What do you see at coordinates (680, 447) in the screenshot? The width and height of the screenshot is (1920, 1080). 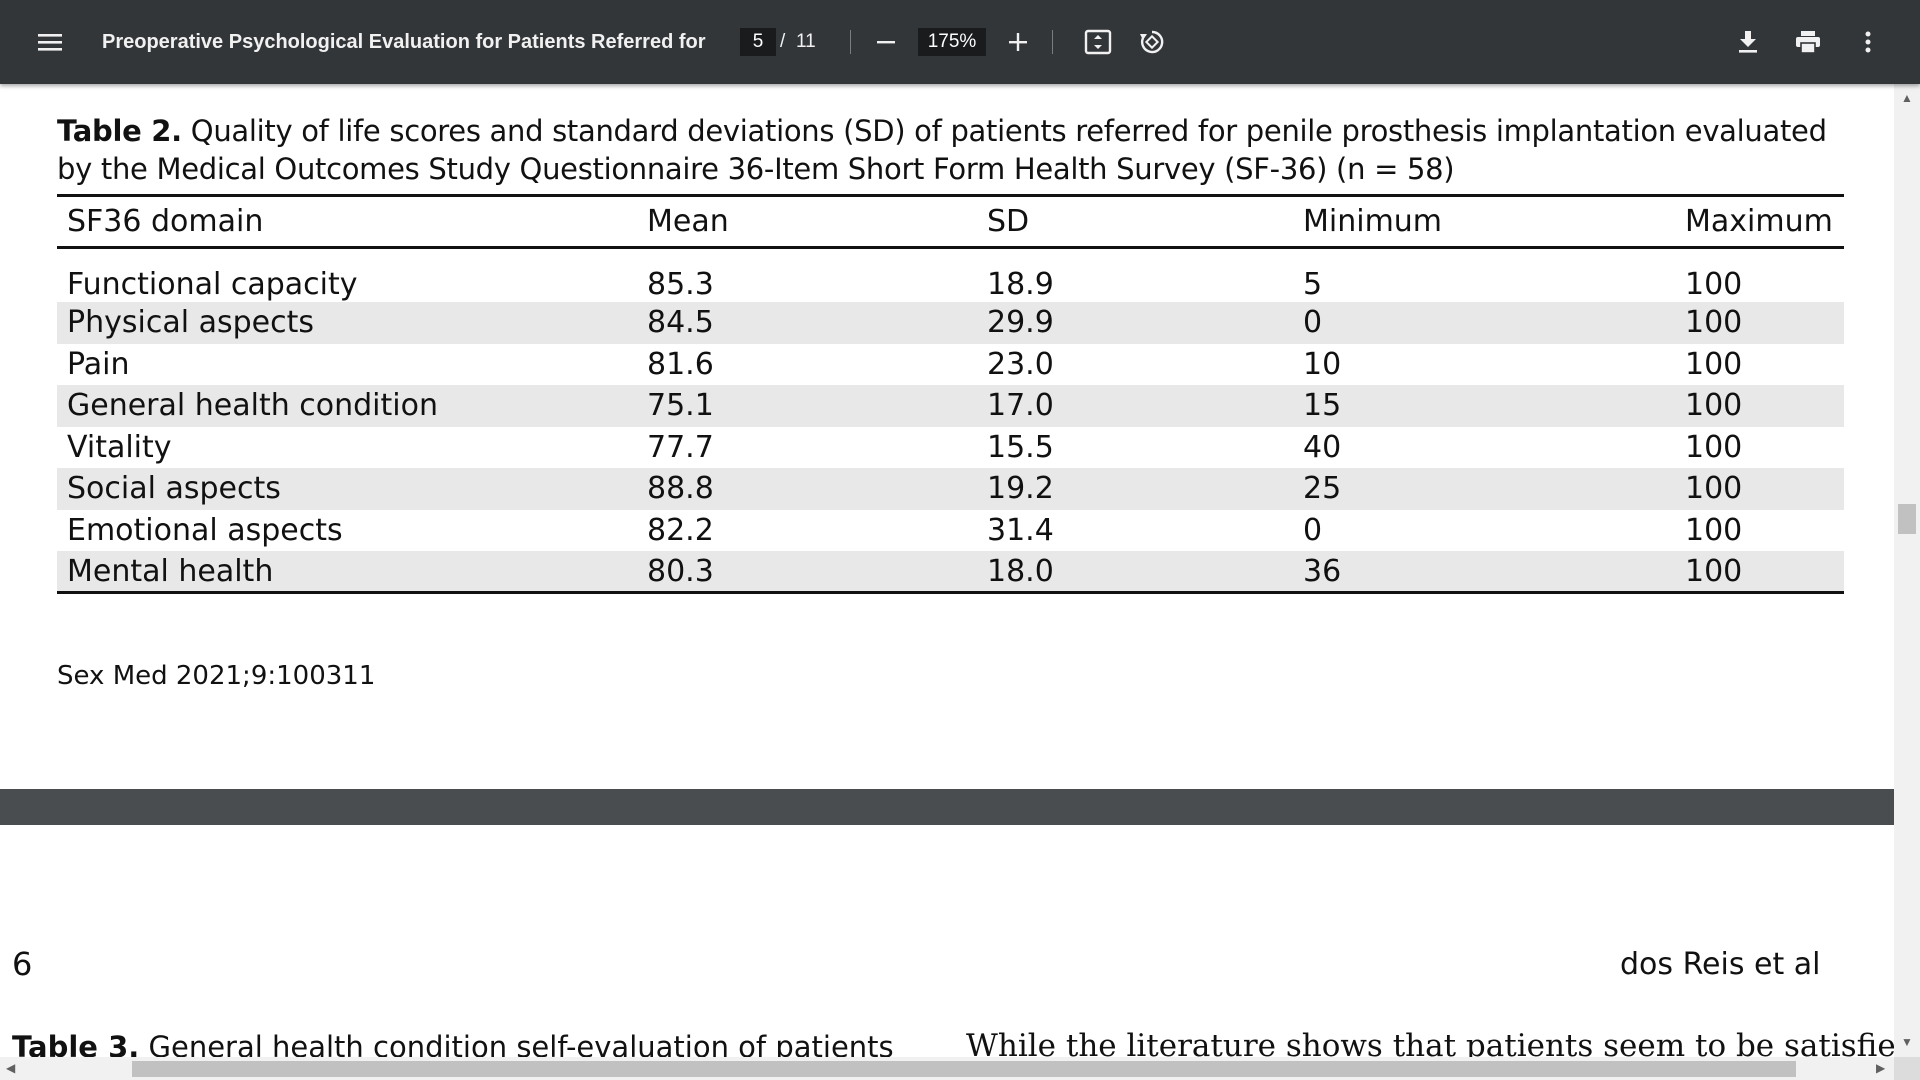 I see `cell-mean: 77.7` at bounding box center [680, 447].